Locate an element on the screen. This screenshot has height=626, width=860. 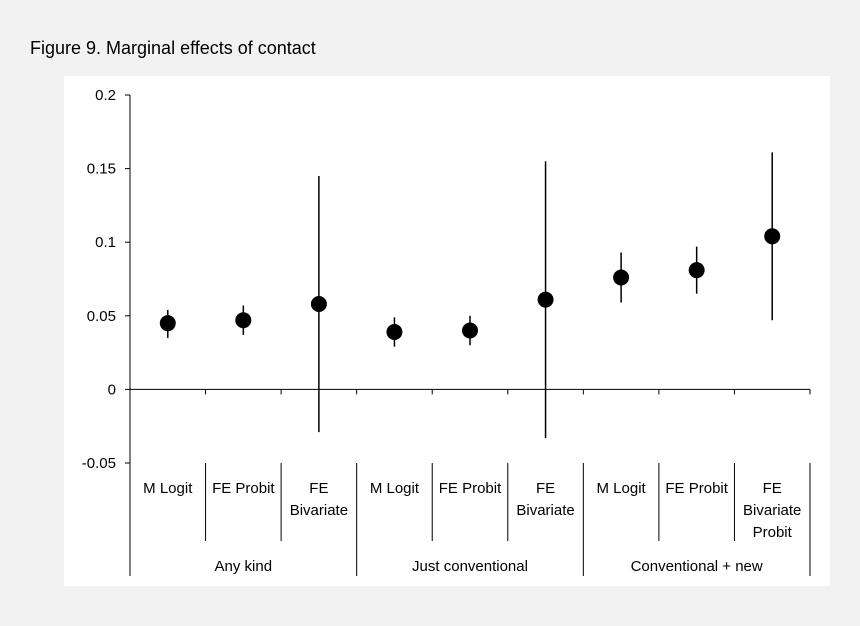
y-tick-label: -0.05 is located at coordinates (99, 463).